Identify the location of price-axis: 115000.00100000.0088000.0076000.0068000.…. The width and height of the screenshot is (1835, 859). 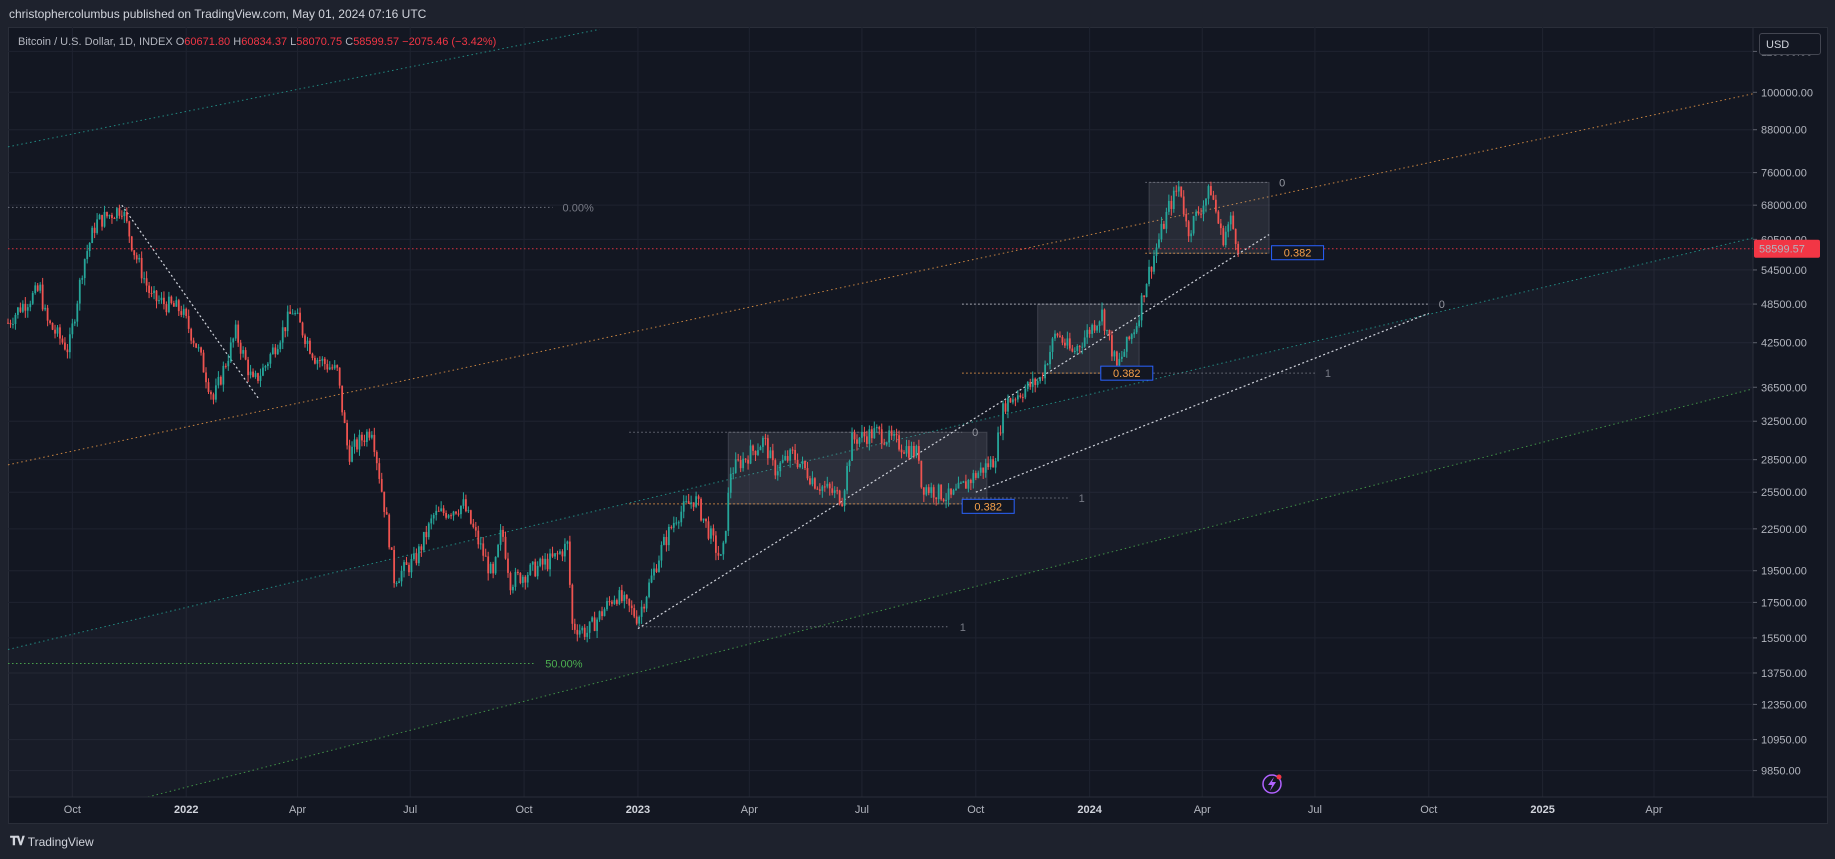
(1786, 412).